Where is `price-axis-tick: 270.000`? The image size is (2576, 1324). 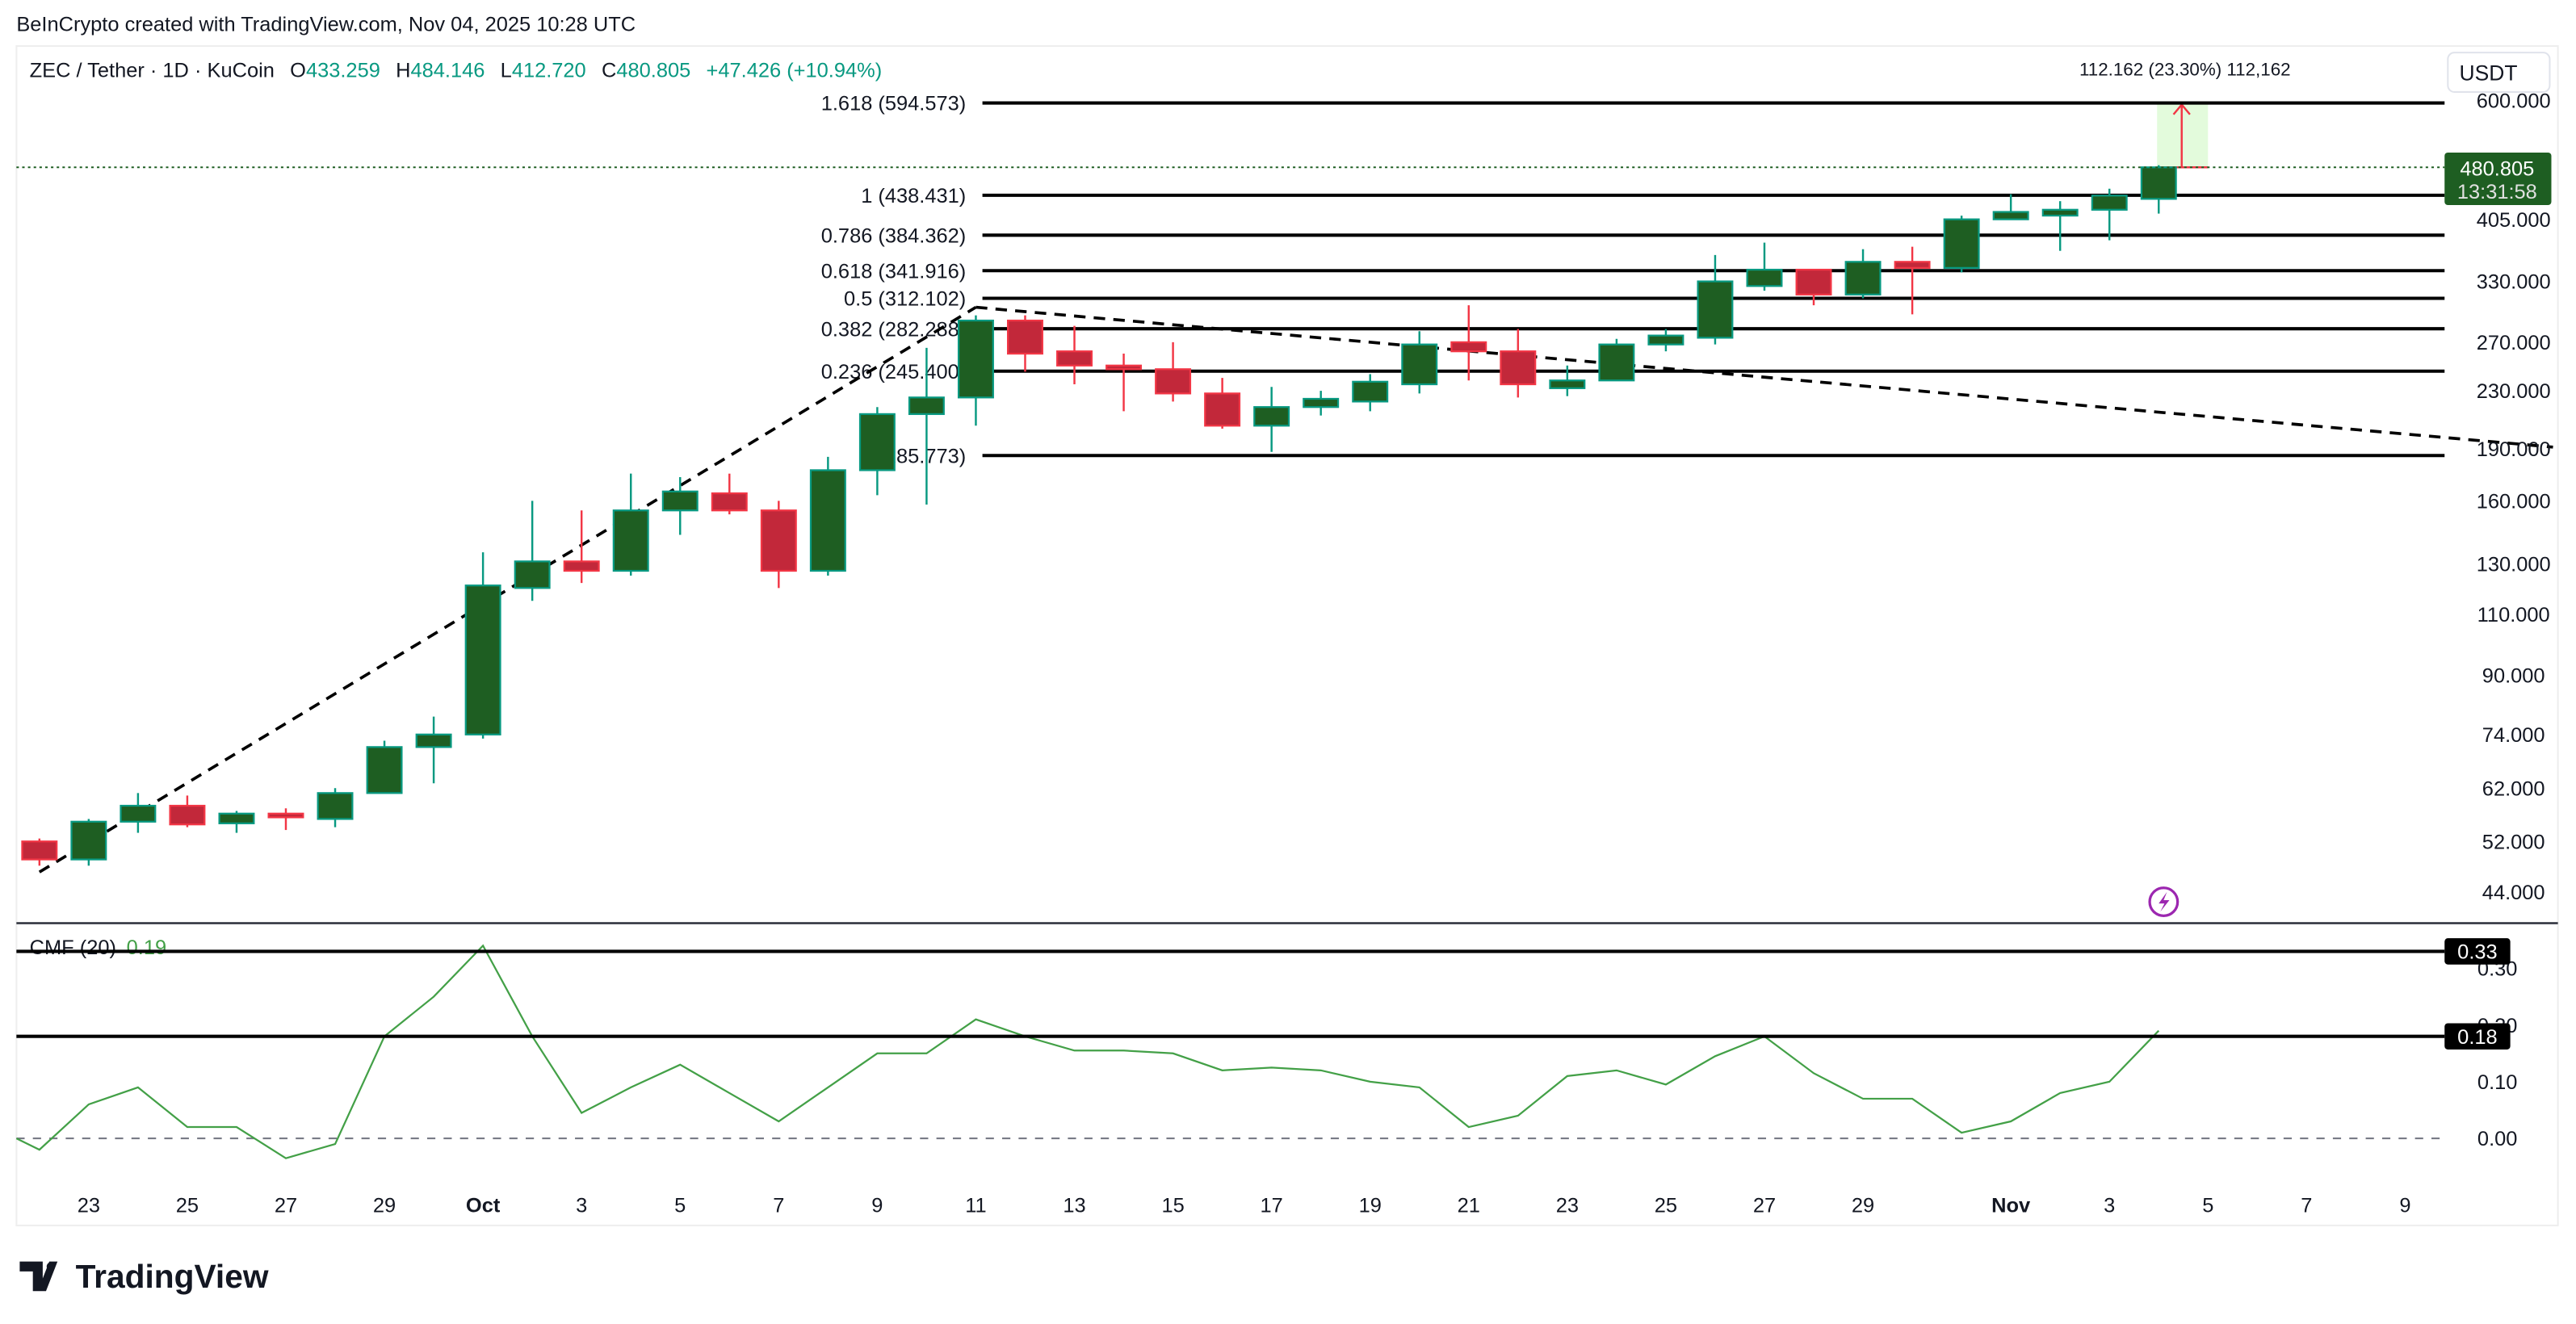 price-axis-tick: 270.000 is located at coordinates (2514, 343).